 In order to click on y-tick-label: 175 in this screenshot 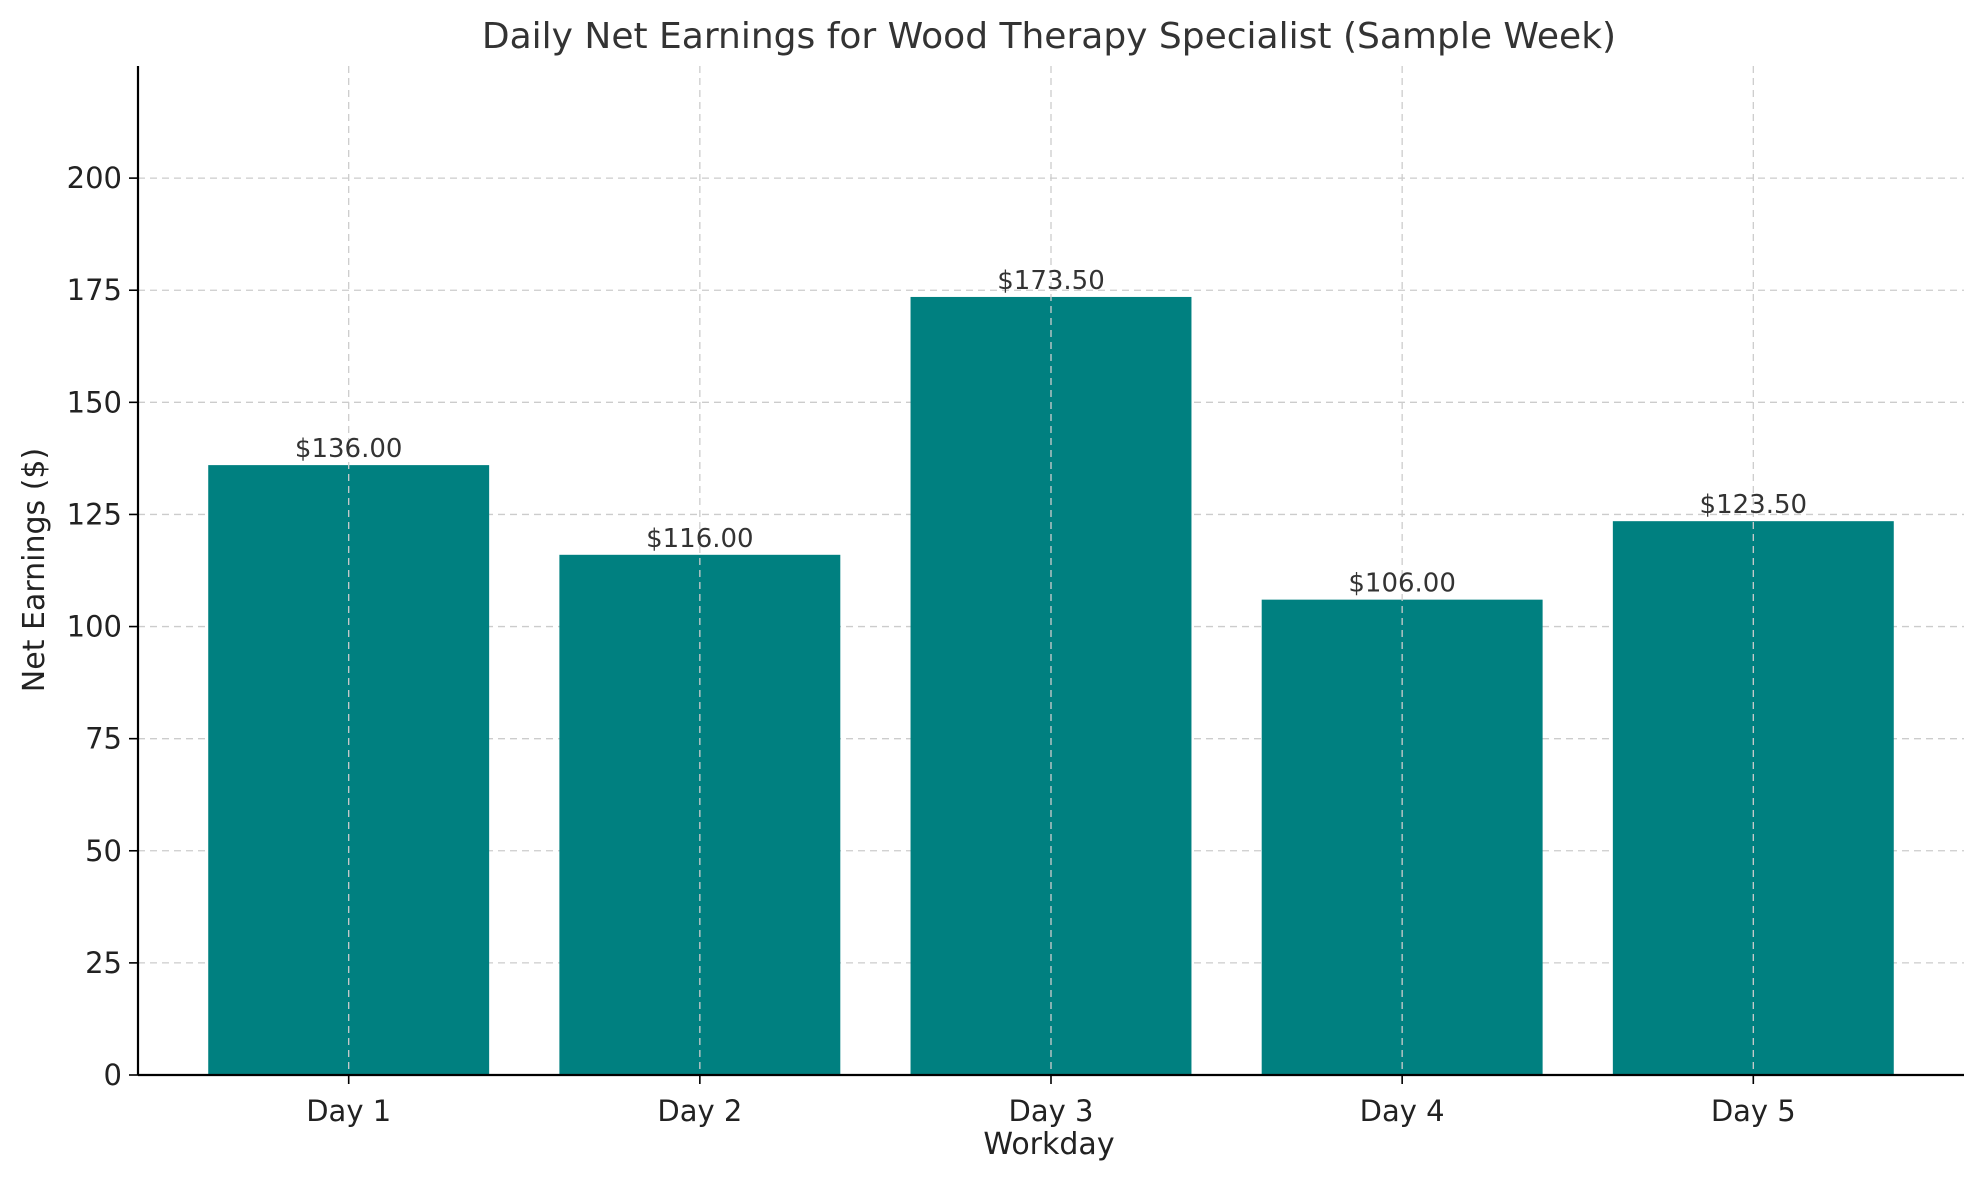, I will do `click(94, 290)`.